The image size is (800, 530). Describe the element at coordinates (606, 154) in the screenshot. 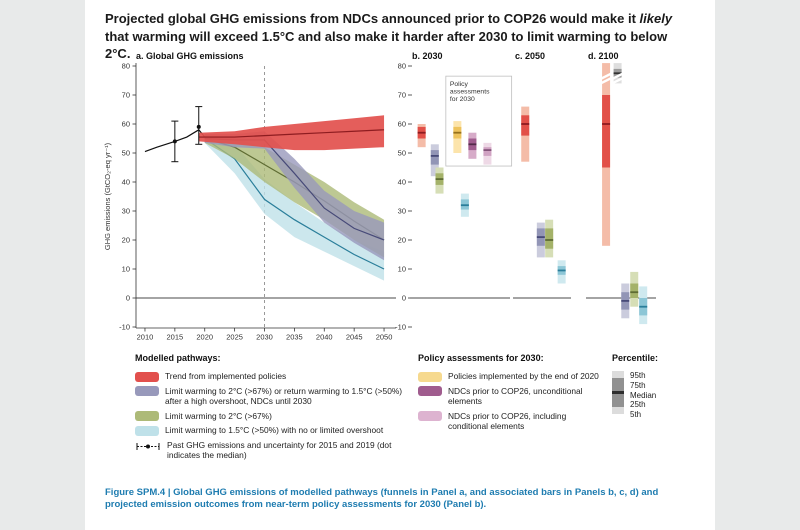

I see `bar-d-red` at that location.